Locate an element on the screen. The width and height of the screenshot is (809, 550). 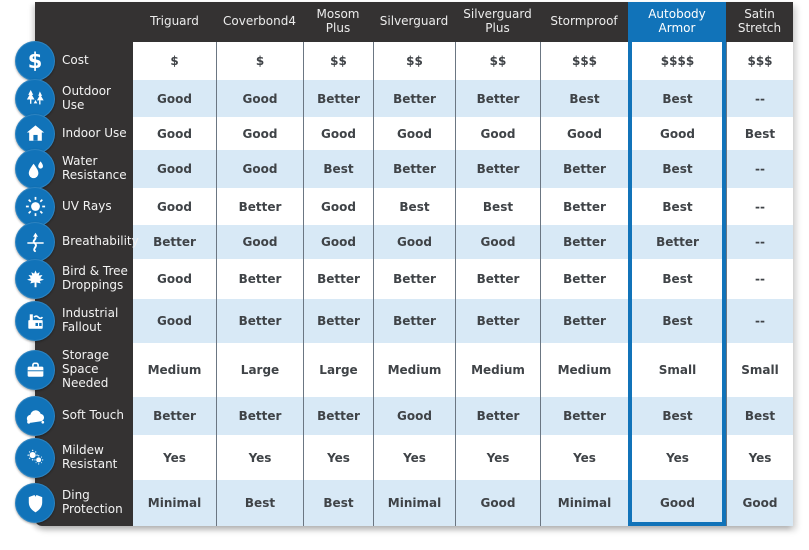
row-label-cost: $ Cost is located at coordinates (74, 61).